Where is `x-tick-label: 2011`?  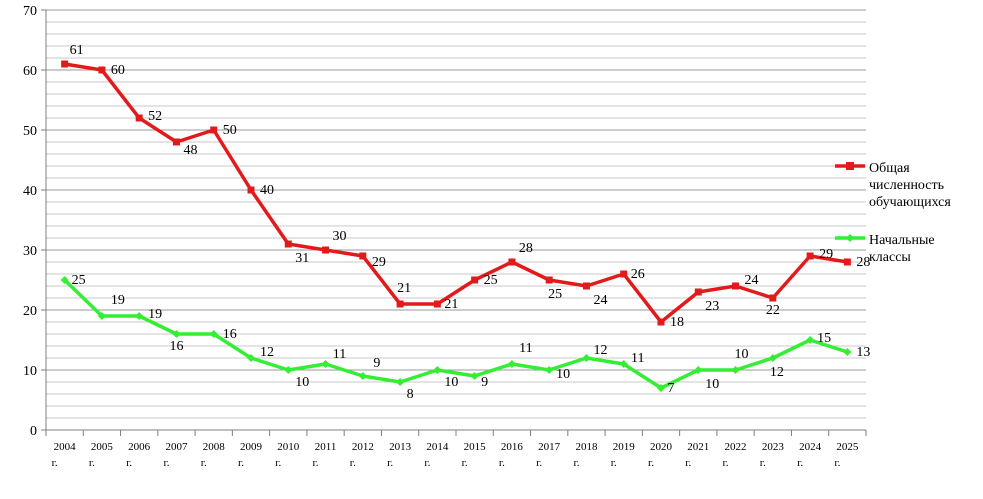
x-tick-label: 2011 is located at coordinates (326, 447).